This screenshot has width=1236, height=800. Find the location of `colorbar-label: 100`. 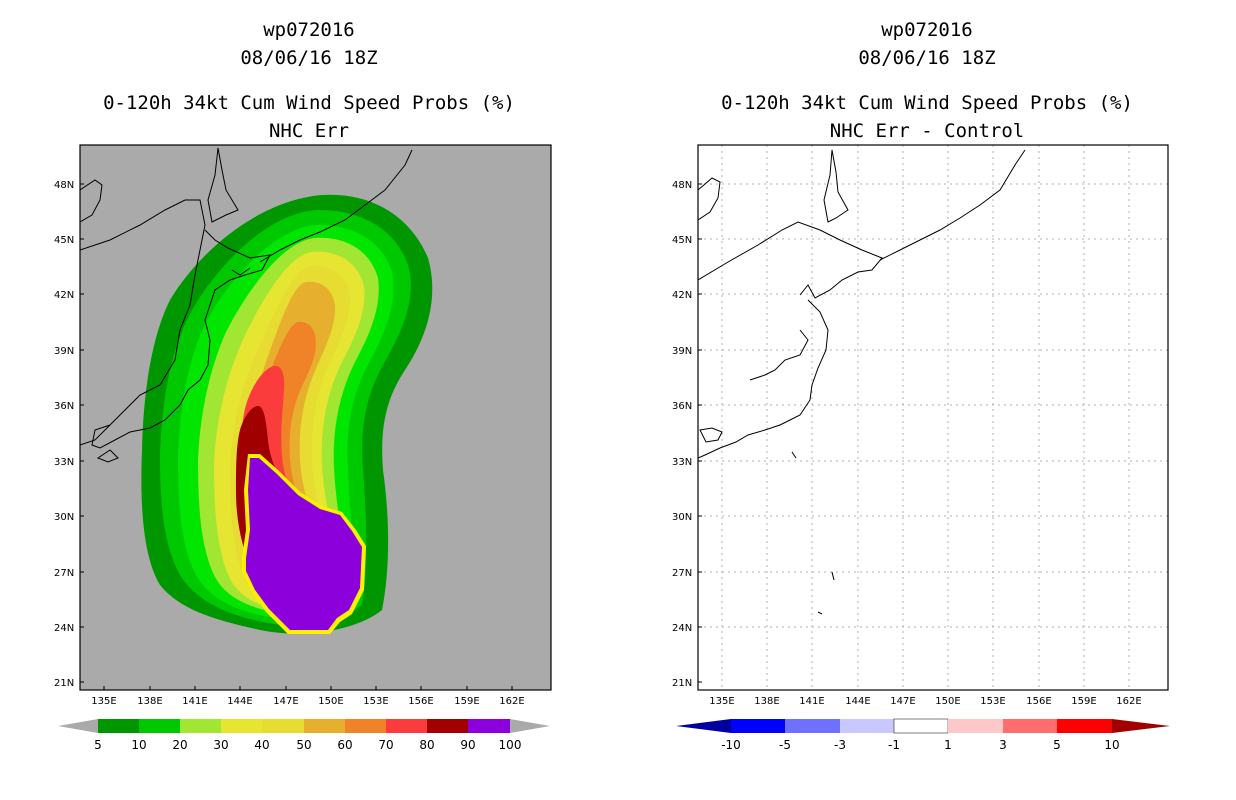

colorbar-label: 100 is located at coordinates (510, 745).